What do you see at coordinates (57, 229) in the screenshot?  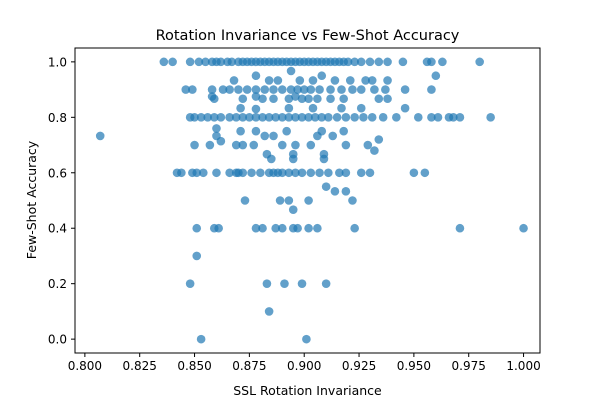 I see `y-tick-label: 0.4` at bounding box center [57, 229].